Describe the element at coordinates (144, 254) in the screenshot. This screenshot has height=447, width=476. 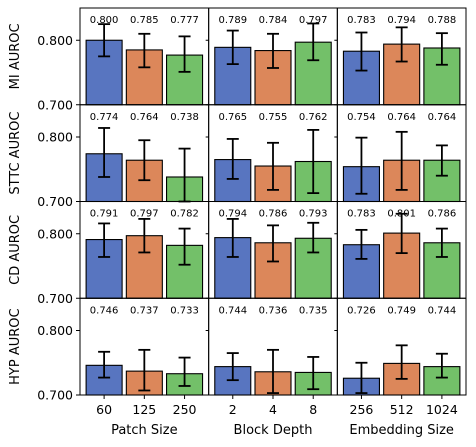
I see `panel-r2-c0: 0.791 0.797 0.782` at that location.